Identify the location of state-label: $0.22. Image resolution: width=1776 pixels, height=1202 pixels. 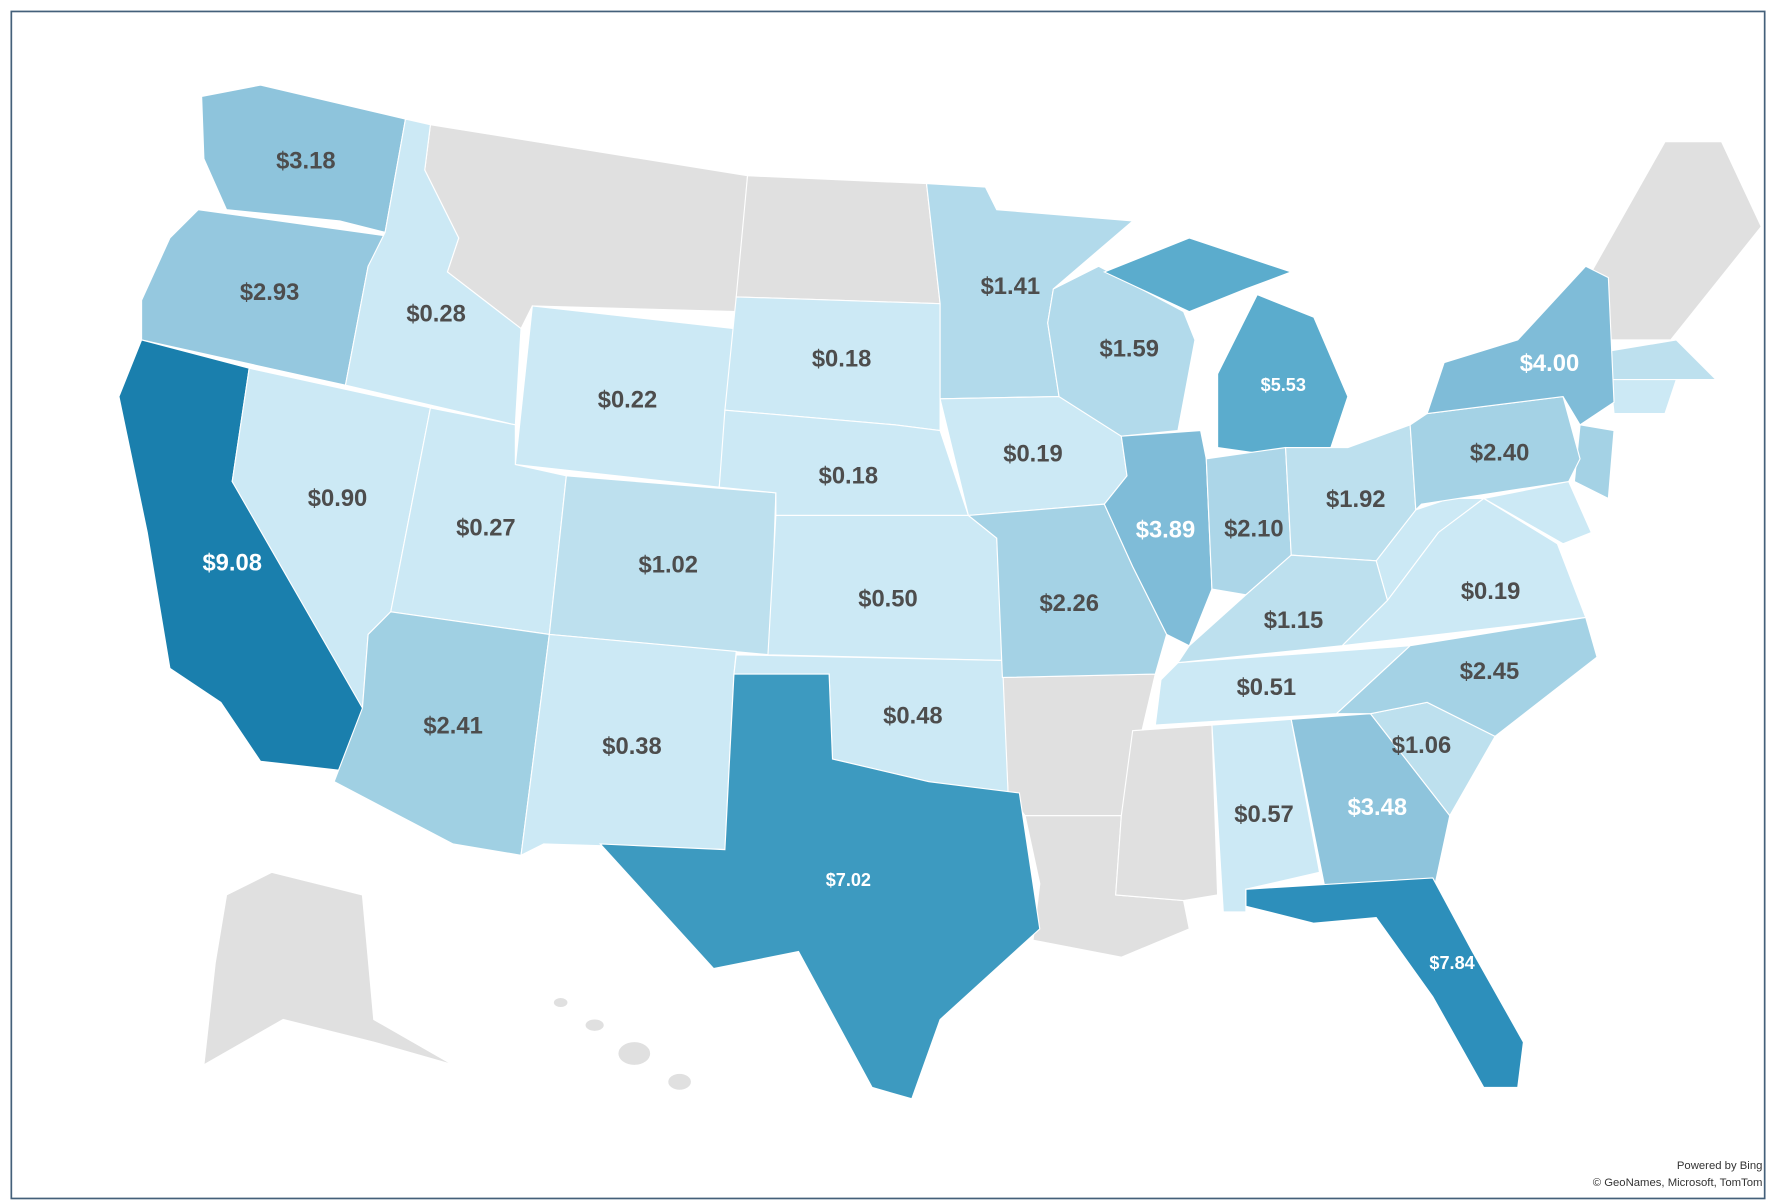
(627, 399).